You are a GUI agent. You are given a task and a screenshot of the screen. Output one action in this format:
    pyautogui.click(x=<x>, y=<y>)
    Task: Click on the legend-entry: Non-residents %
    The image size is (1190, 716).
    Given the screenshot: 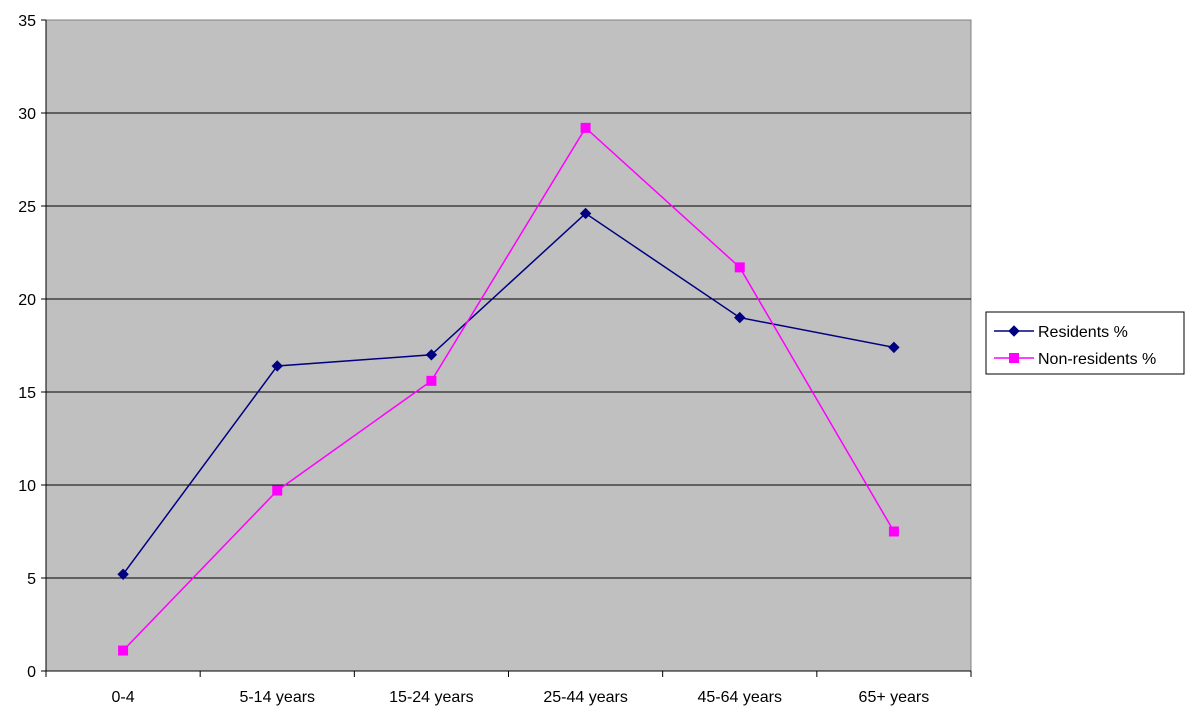 What is the action you would take?
    pyautogui.click(x=1075, y=359)
    